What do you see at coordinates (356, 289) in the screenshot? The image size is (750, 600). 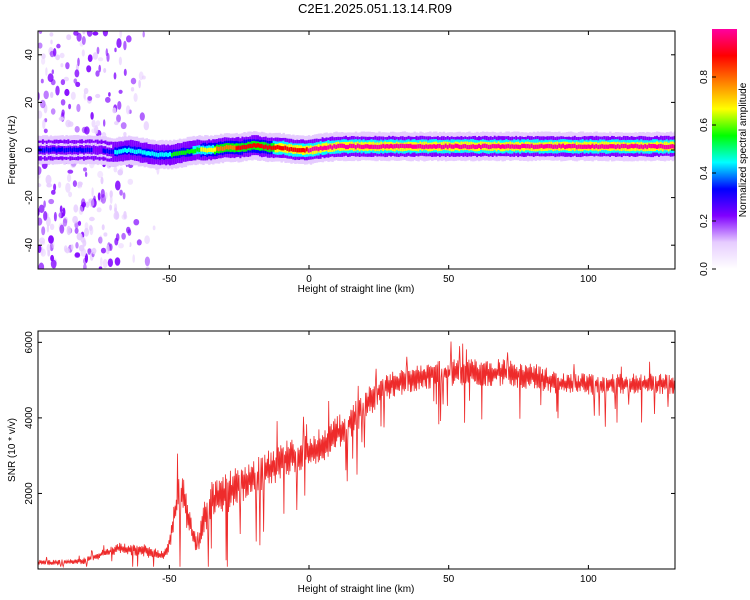 I see `spectrogram-x-axis-label: Height of straight line (km)` at bounding box center [356, 289].